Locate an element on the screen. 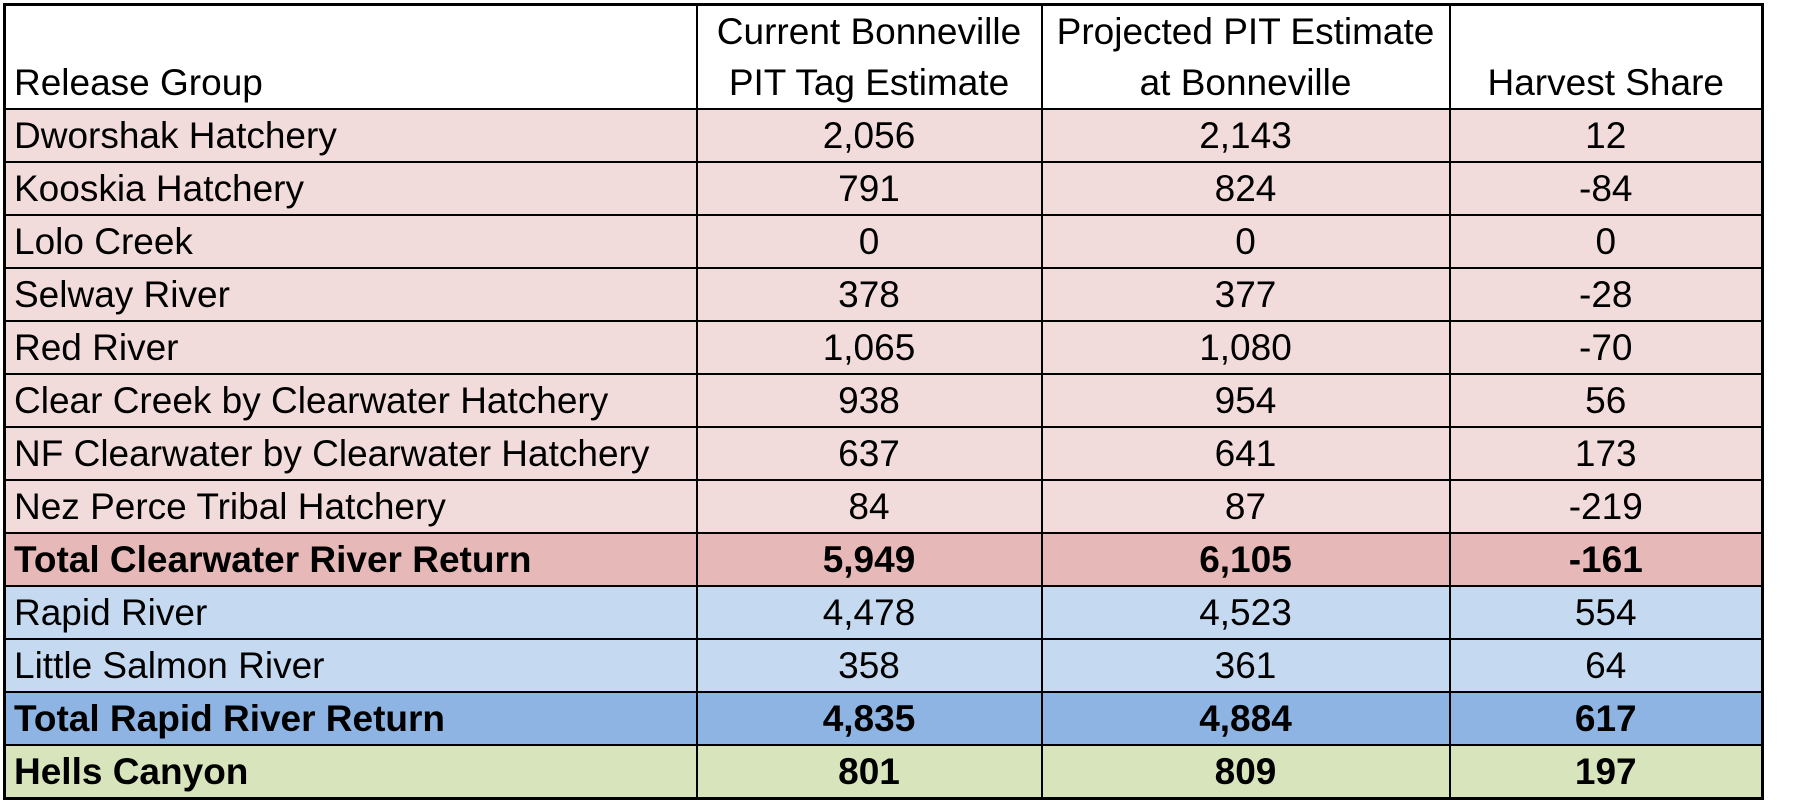  header-release-group-line-1: Release Group is located at coordinates (138, 82).